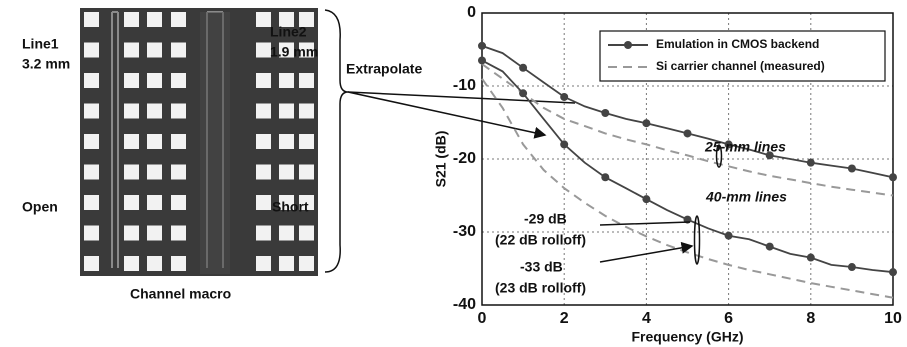 The image size is (907, 347). Describe the element at coordinates (728, 318) in the screenshot. I see `x-tick-label: 6` at that location.